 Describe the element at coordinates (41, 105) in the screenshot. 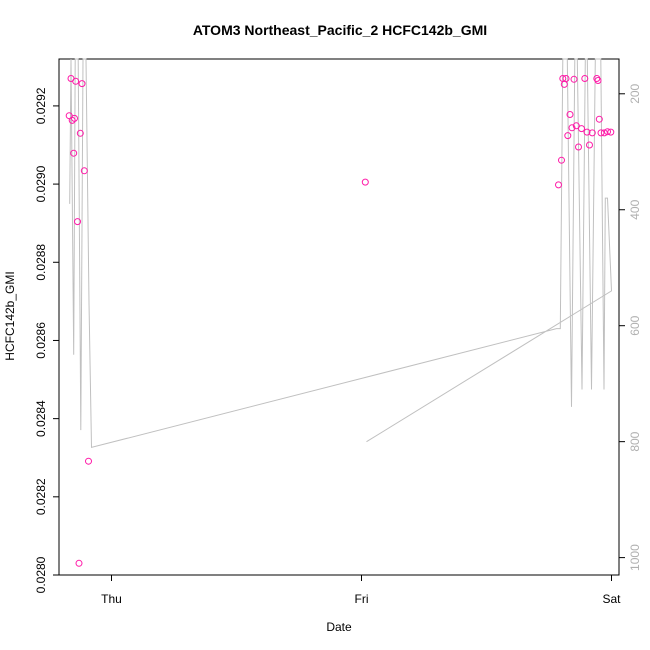

I see `y-tick-label: 0.0292` at that location.